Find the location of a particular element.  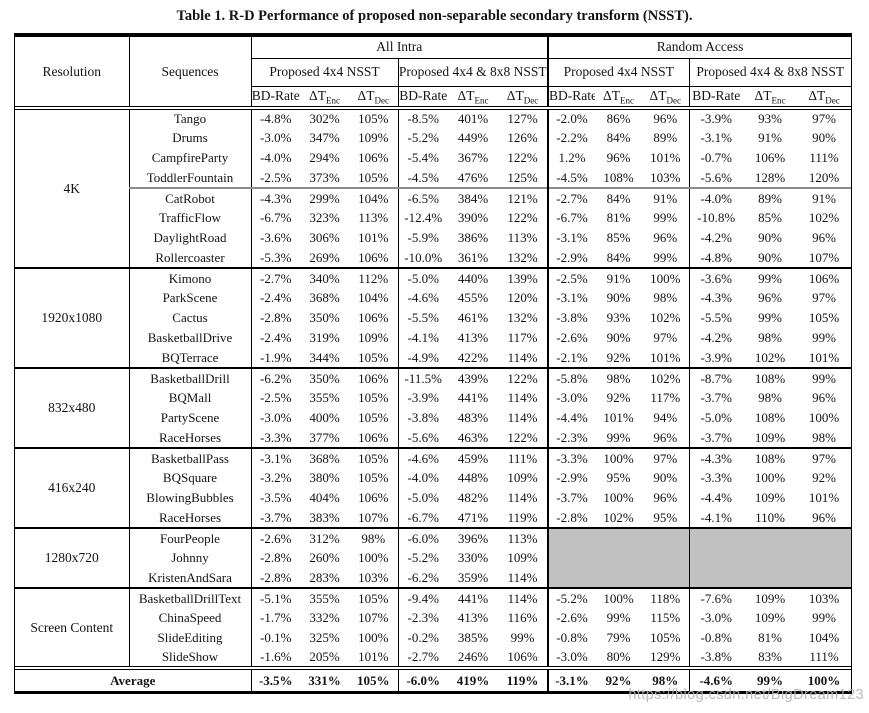

value-cell: 118% is located at coordinates (665, 597).